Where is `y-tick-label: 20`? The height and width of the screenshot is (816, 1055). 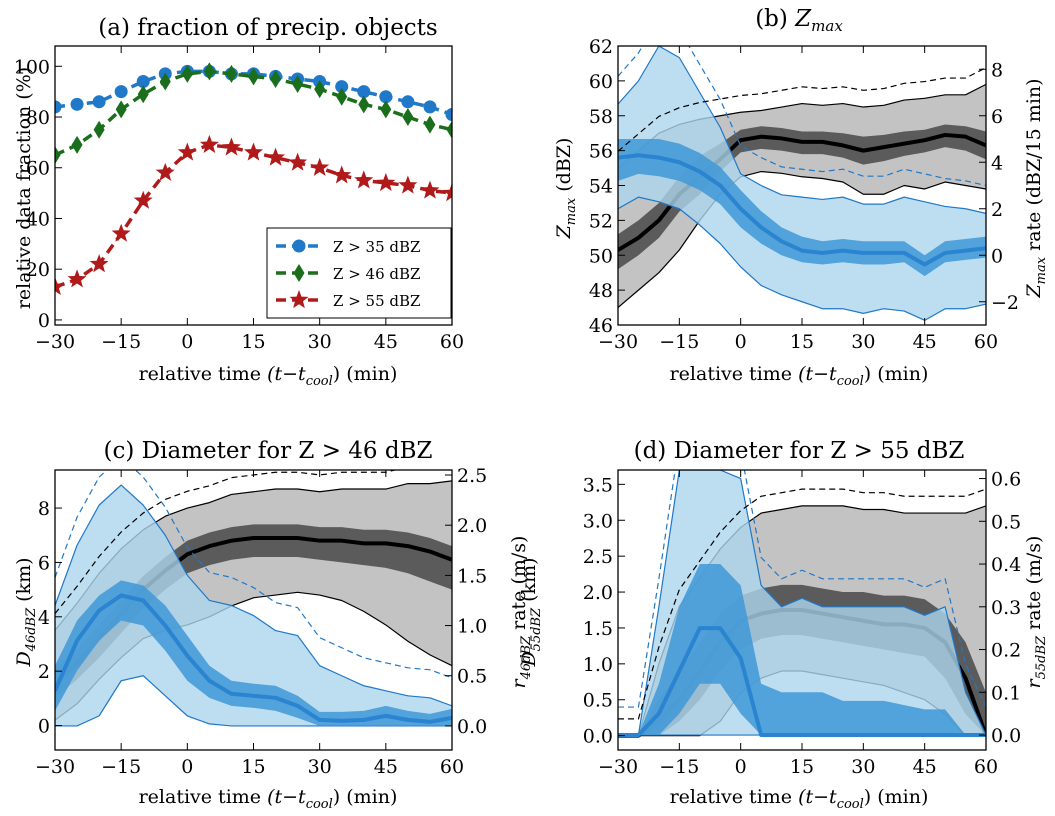 y-tick-label: 20 is located at coordinates (38, 270).